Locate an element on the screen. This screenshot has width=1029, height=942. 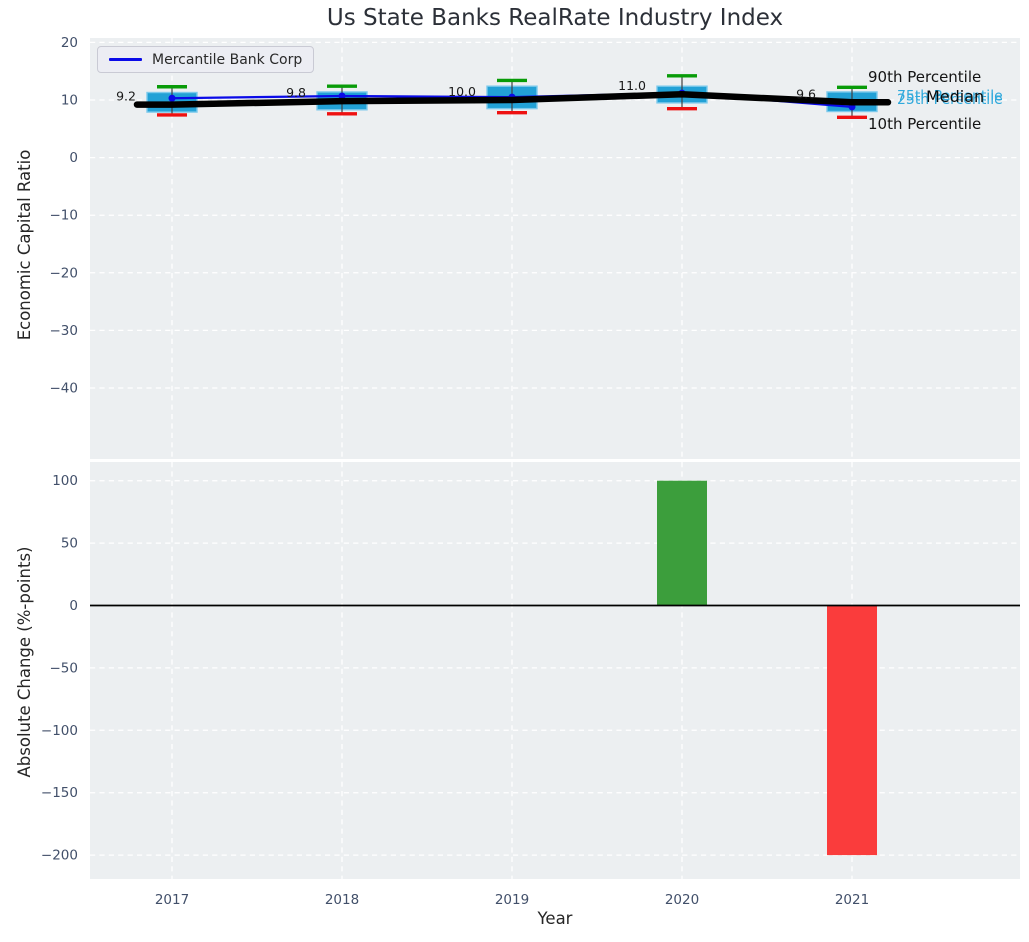
bar-negative is located at coordinates (852, 730).